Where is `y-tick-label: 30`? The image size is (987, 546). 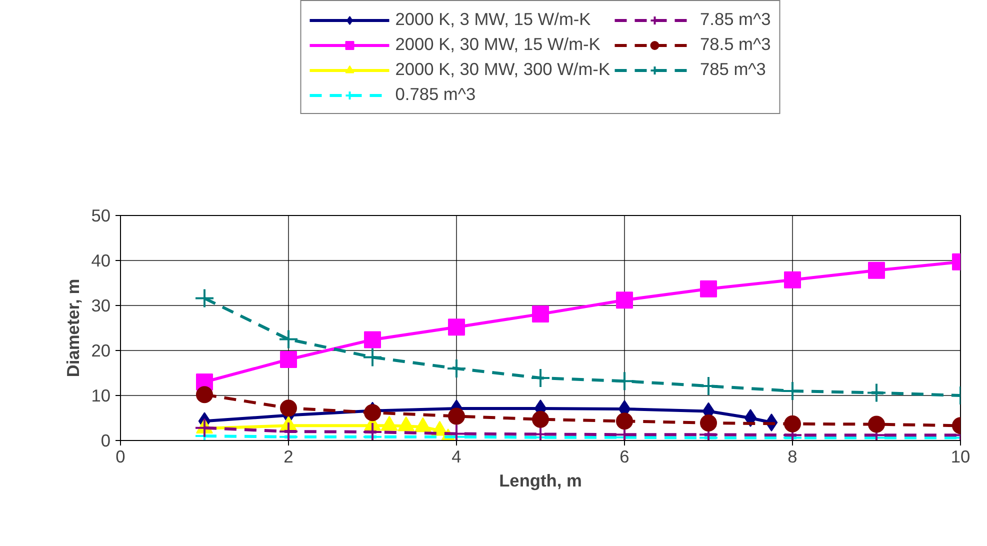 y-tick-label: 30 is located at coordinates (101, 306).